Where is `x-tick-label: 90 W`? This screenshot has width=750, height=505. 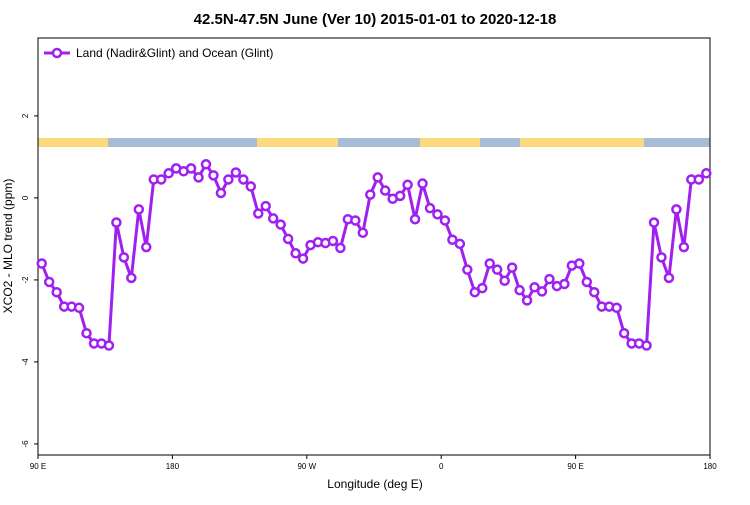 x-tick-label: 90 W is located at coordinates (306, 466).